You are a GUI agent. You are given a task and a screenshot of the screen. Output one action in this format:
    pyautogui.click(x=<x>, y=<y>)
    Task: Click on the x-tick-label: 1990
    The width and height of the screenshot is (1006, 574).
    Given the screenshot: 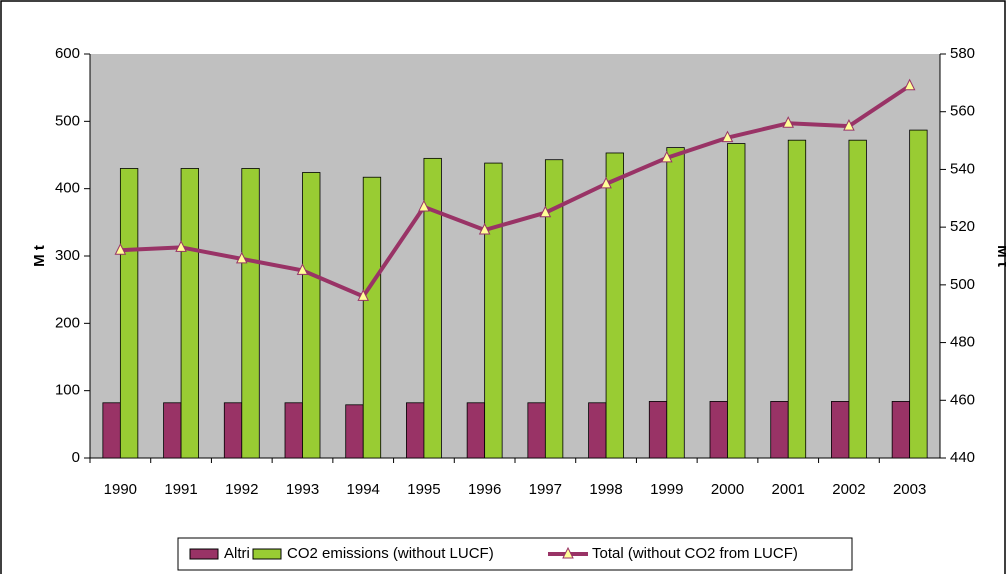 What is the action you would take?
    pyautogui.click(x=120, y=489)
    